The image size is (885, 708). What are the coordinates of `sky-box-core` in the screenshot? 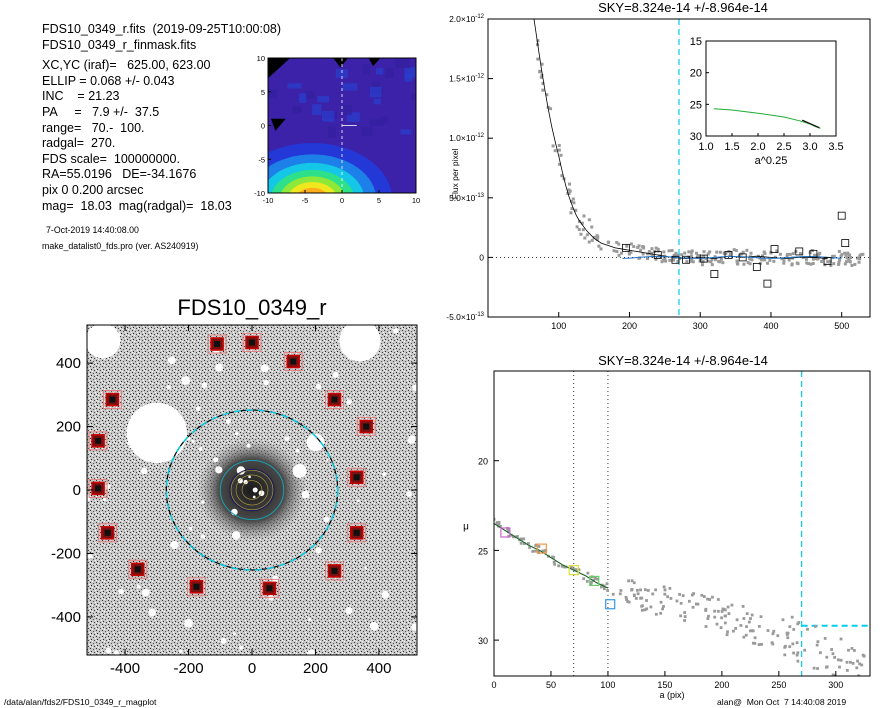 It's located at (252, 342).